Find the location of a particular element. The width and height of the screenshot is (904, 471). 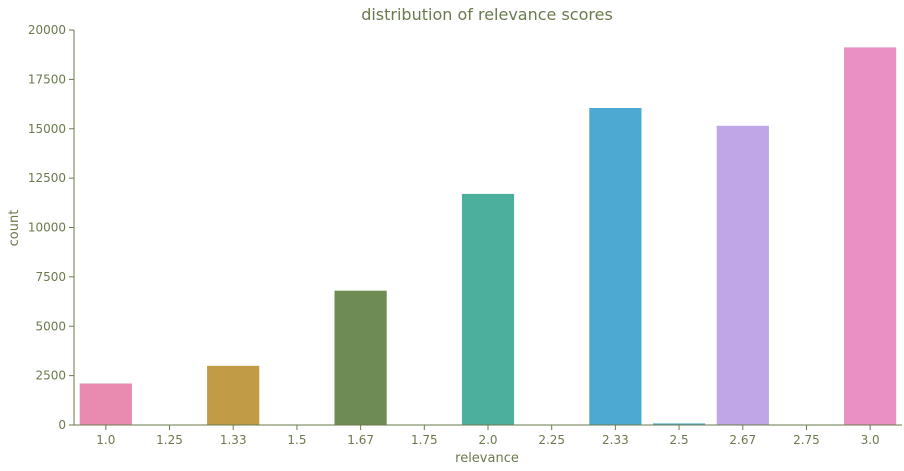

x-tick-label: 1.75 is located at coordinates (424, 440).